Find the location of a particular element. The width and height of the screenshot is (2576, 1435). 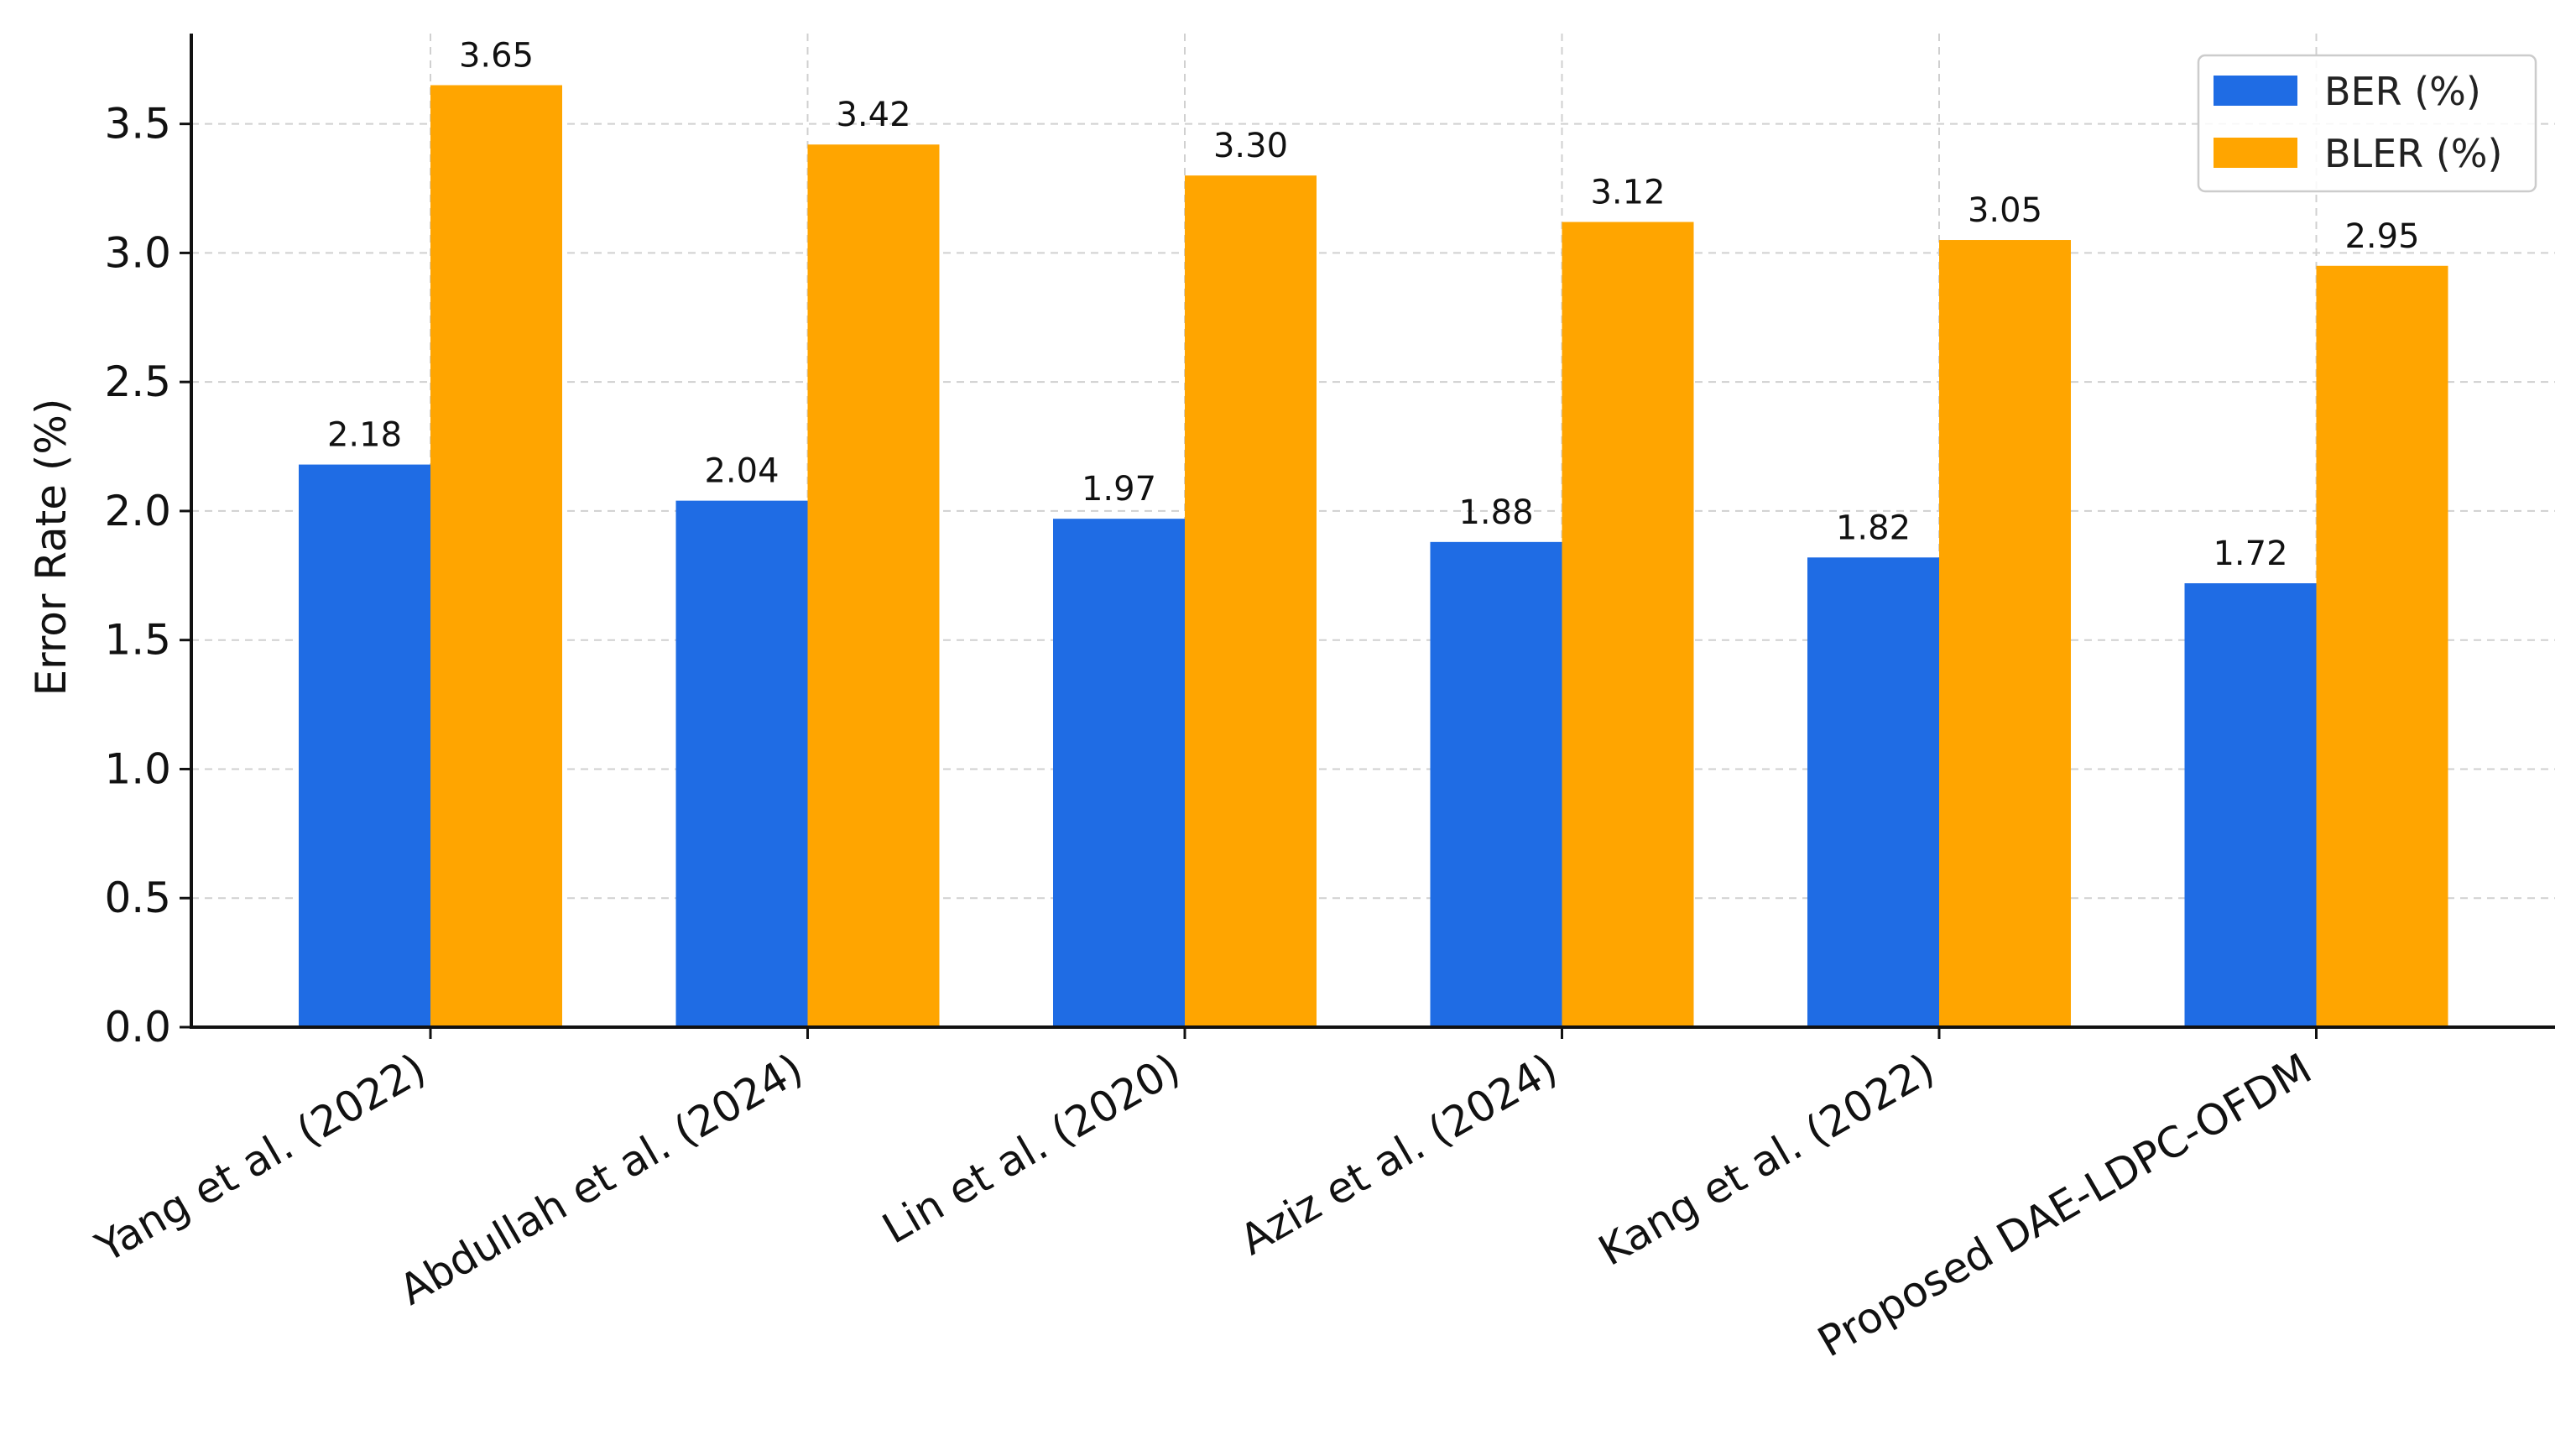

x-tick-label: Abdullah et al. (2024) is located at coordinates (601, 1179).